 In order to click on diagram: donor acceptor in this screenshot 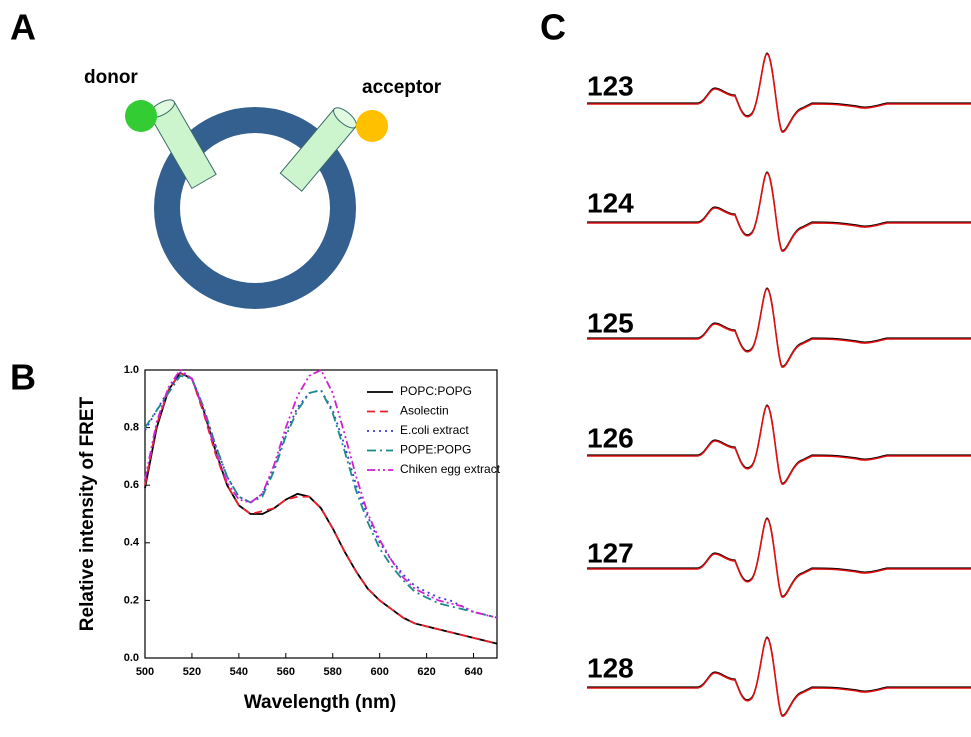, I will do `click(263, 188)`.